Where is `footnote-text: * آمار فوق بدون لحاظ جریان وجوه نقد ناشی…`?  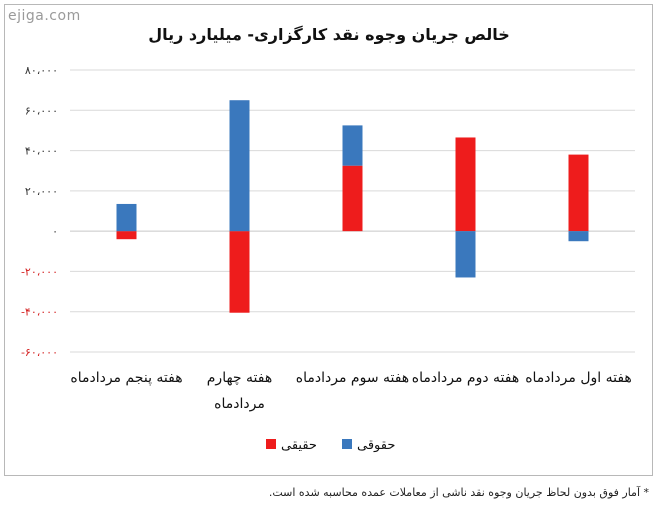
footnote-text: * آمار فوق بدون لحاظ جریان وجوه نقد ناشی… is located at coordinates (458, 492).